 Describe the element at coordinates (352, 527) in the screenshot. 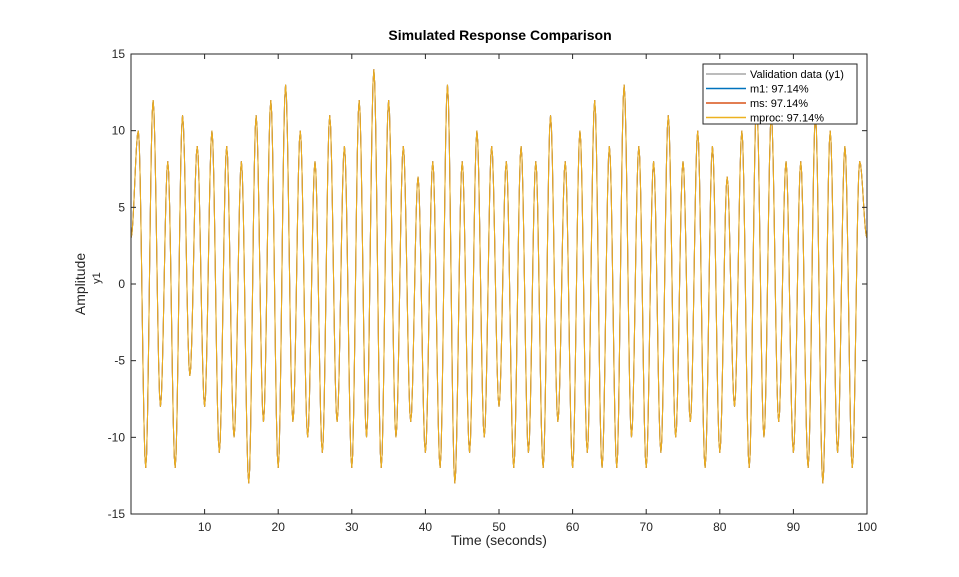

I see `x-tick-label: 30` at that location.